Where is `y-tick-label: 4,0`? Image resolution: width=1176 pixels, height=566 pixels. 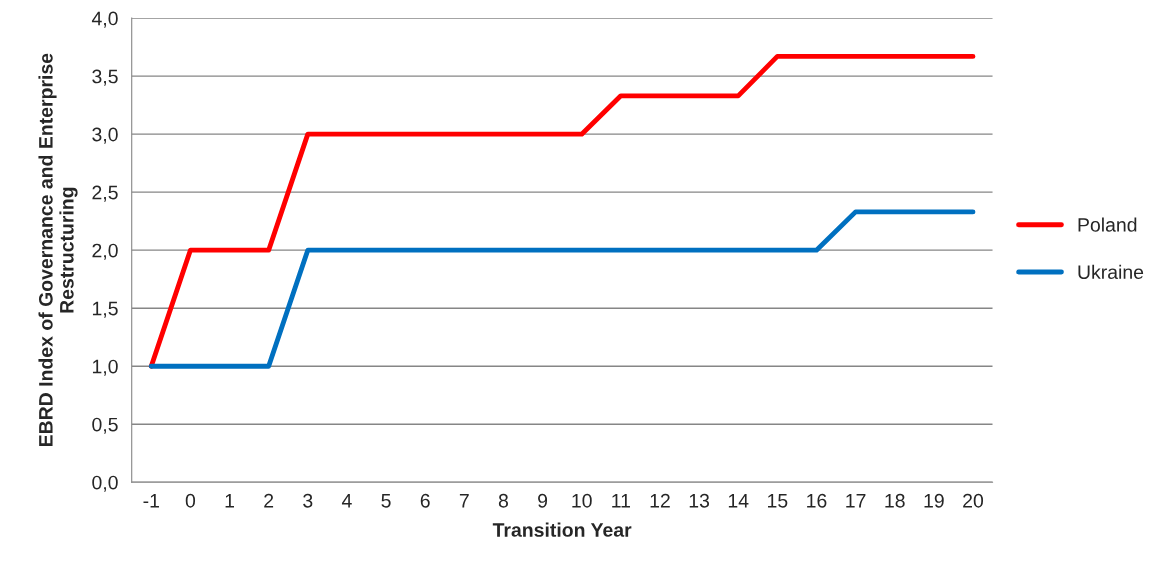
y-tick-label: 4,0 is located at coordinates (104, 19).